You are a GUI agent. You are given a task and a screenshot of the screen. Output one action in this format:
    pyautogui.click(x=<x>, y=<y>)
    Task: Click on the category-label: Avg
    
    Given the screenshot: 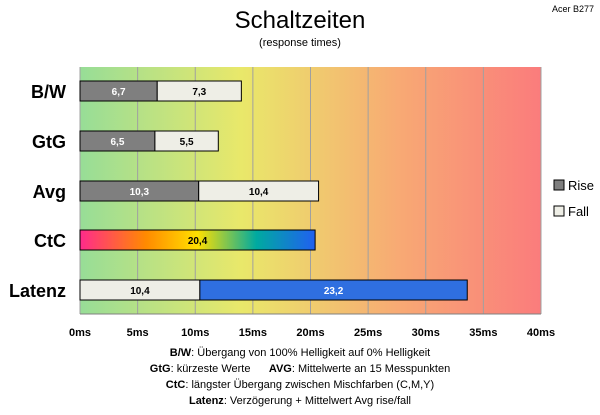 What is the action you would take?
    pyautogui.click(x=49, y=192)
    